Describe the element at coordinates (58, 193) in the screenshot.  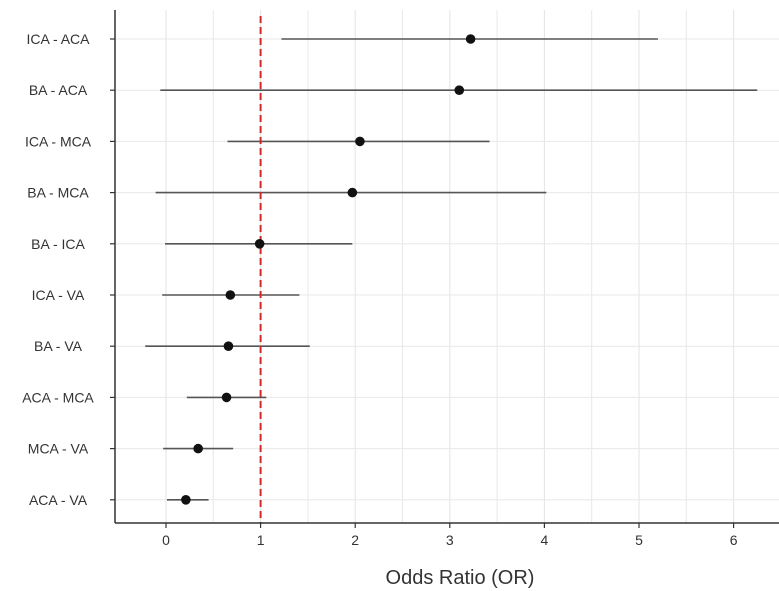
I see `y-tick-label: BA - MCA` at that location.